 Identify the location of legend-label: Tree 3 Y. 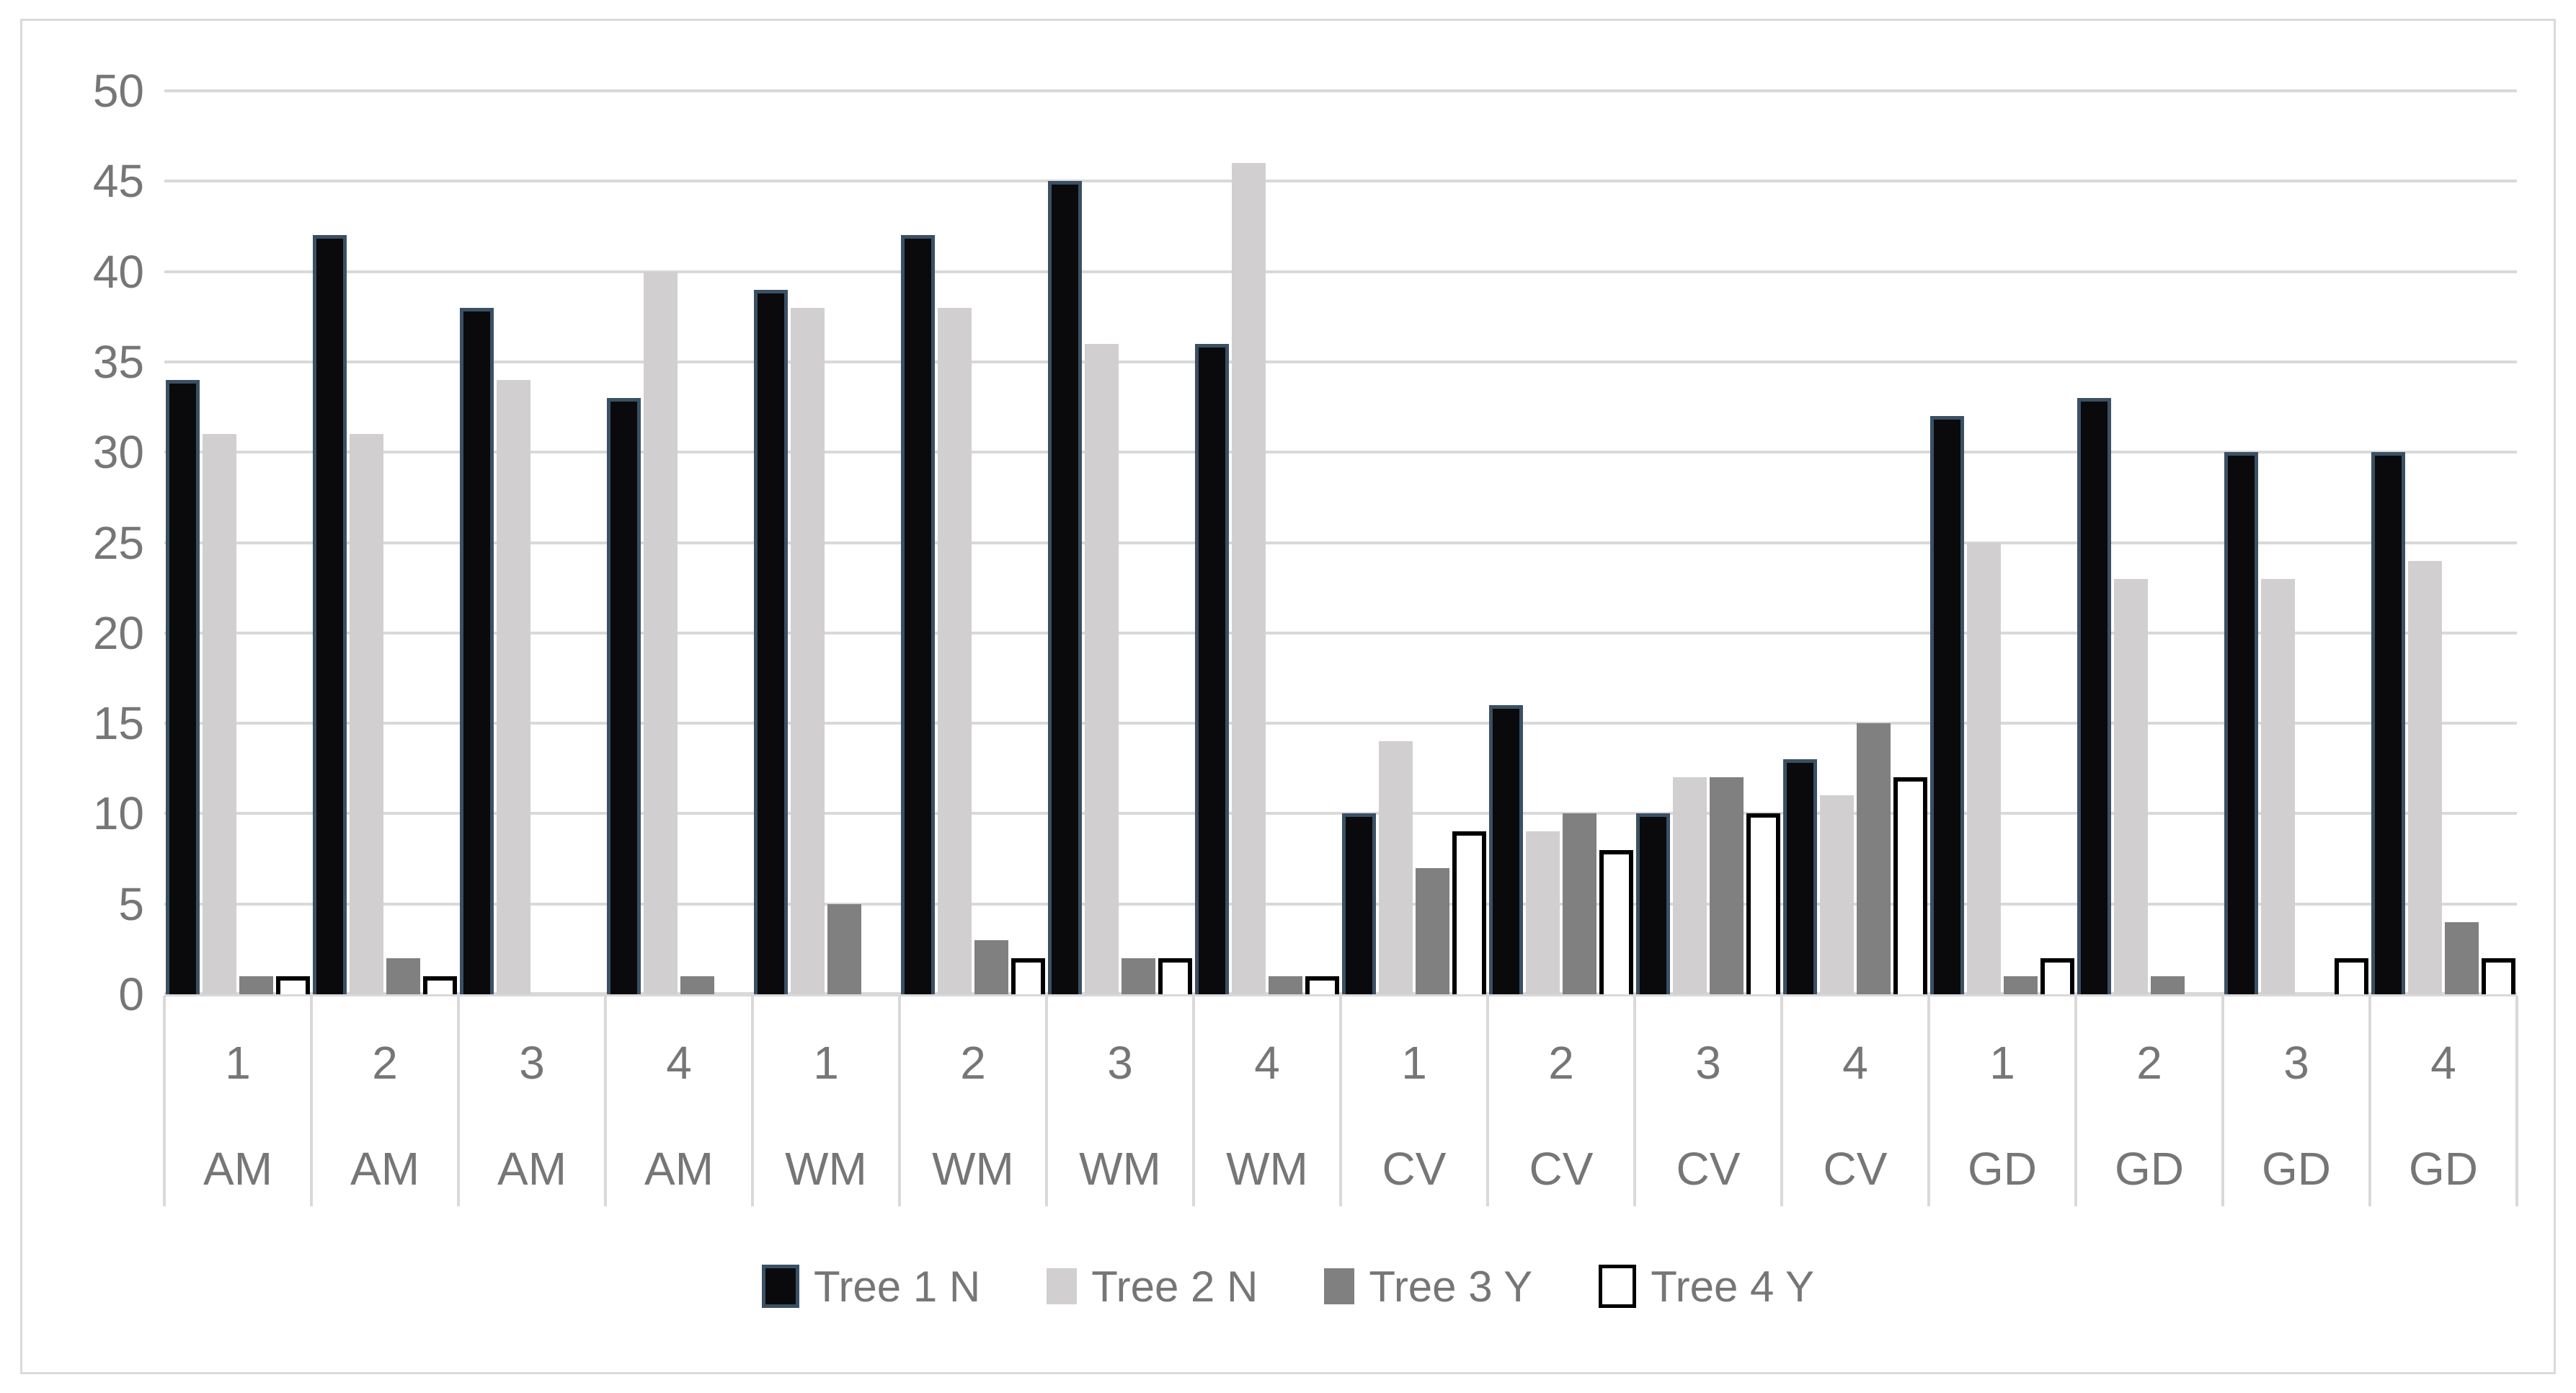
(1451, 1286).